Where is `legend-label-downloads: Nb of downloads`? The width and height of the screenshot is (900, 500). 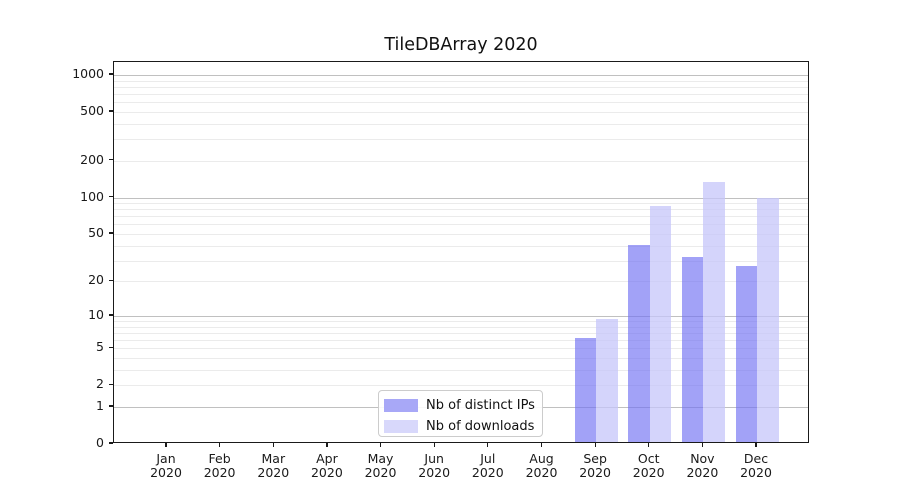
legend-label-downloads: Nb of downloads is located at coordinates (480, 426).